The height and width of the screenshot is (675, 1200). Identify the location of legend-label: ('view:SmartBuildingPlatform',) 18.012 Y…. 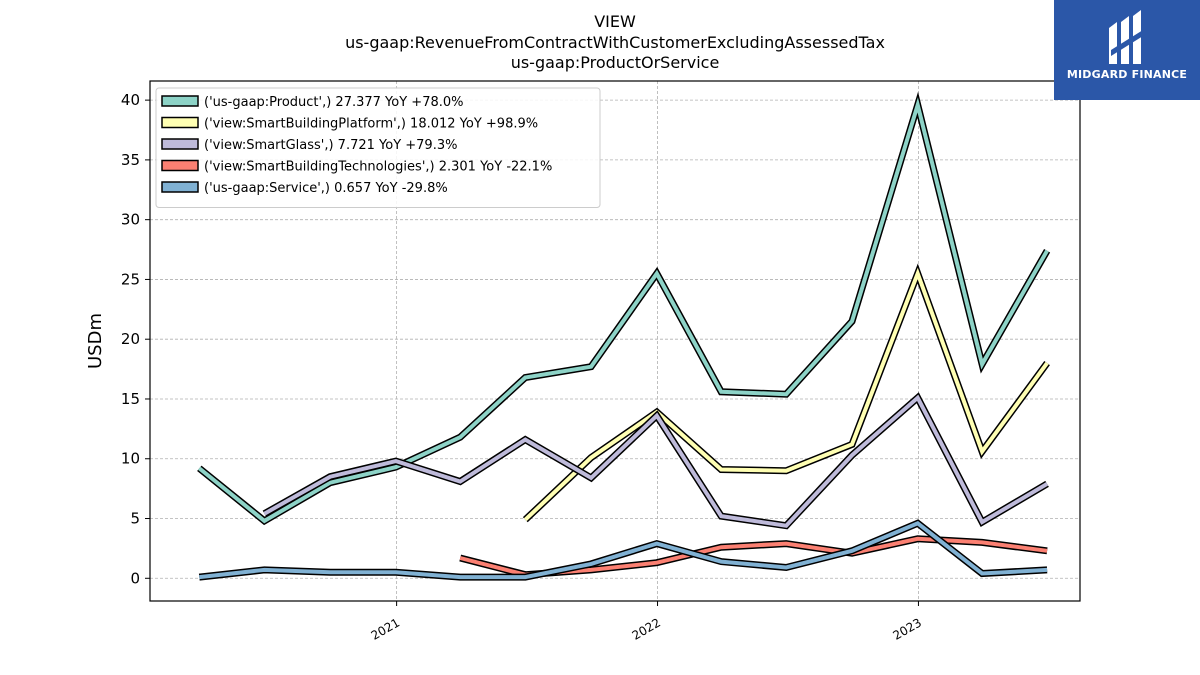
(371, 124).